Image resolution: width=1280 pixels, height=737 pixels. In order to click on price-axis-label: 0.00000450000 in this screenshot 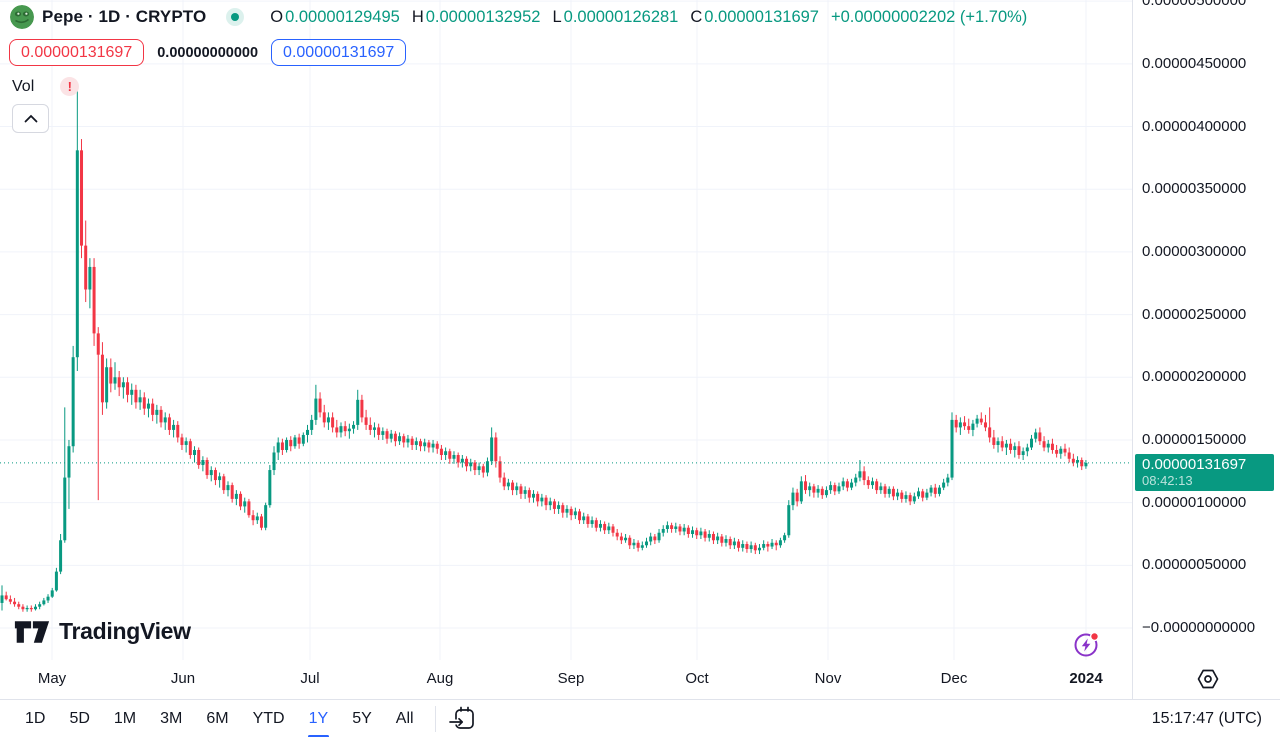, I will do `click(1194, 63)`.